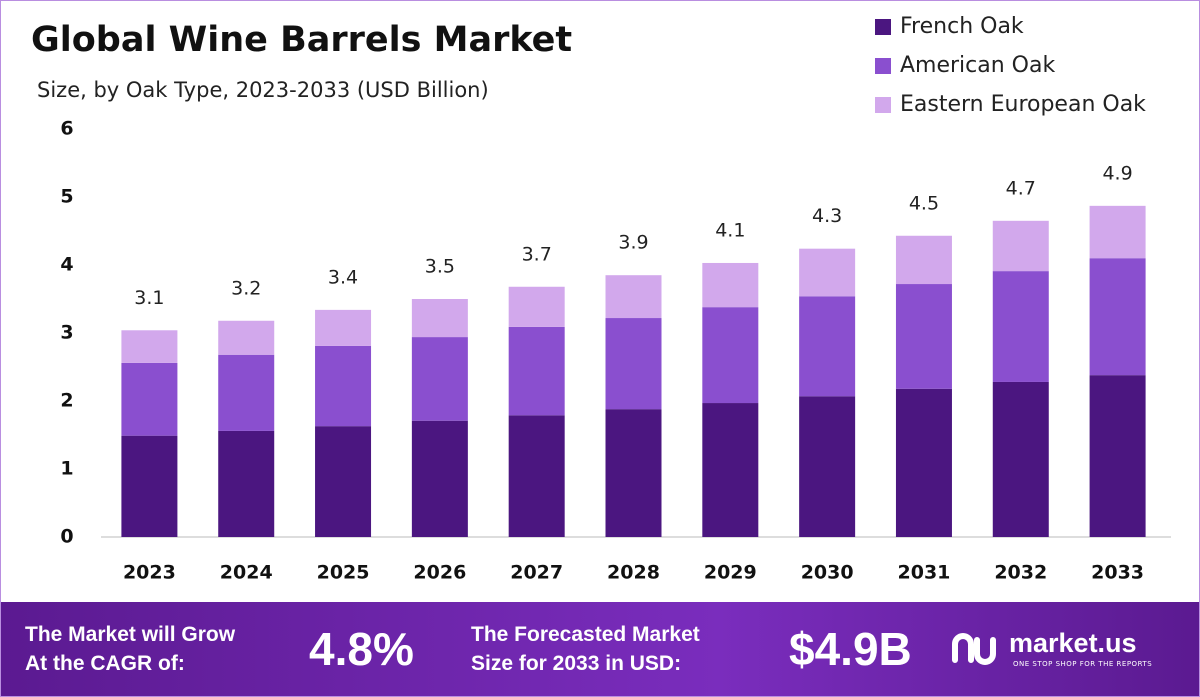 Image resolution: width=1200 pixels, height=697 pixels. Describe the element at coordinates (66, 333) in the screenshot. I see `y-tick-label: 3` at that location.